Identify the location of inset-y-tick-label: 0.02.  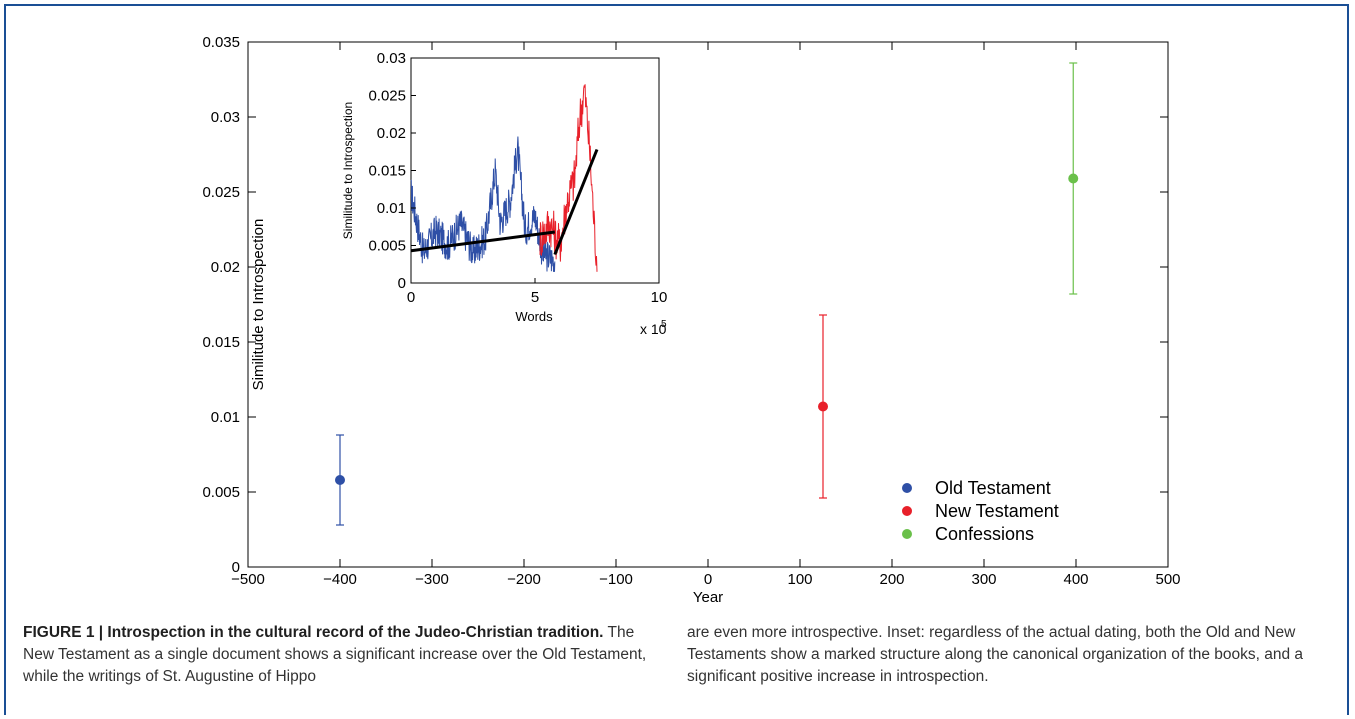
(391, 133).